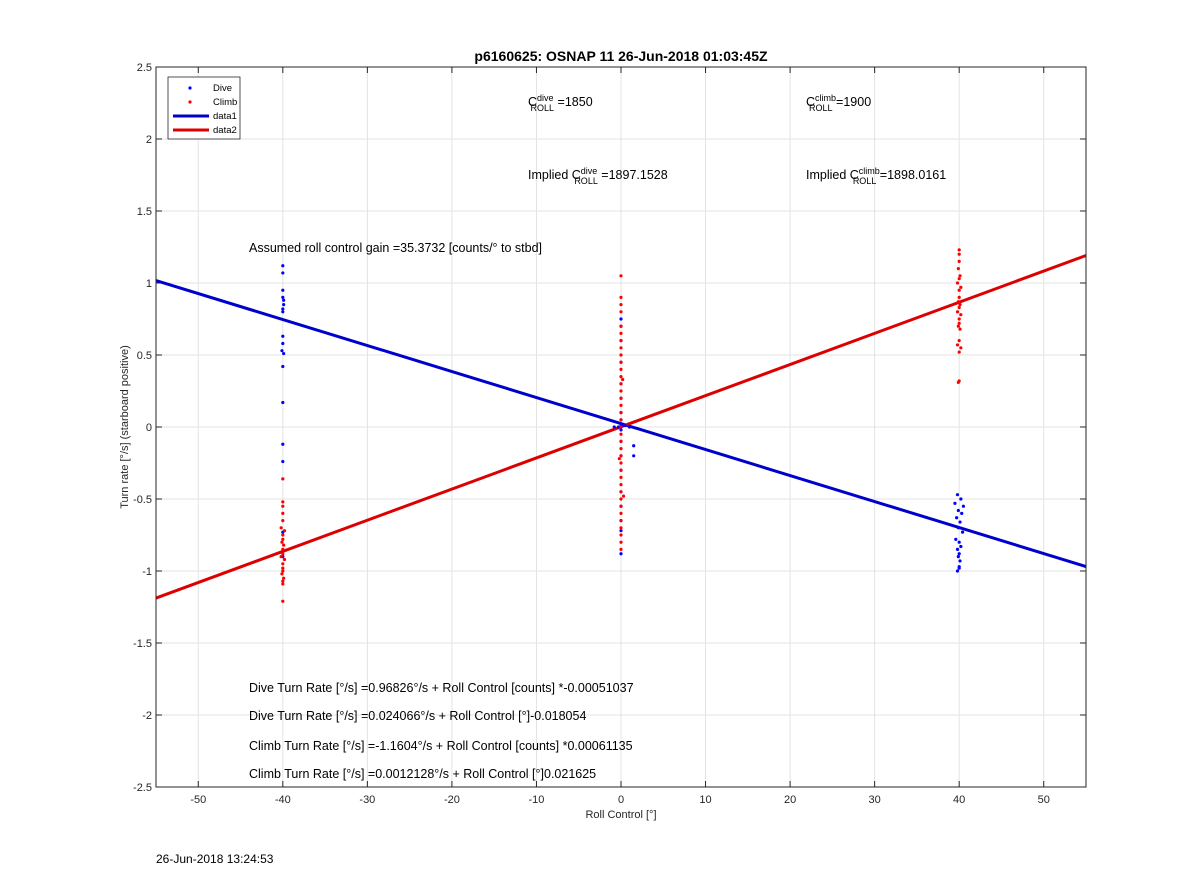 This screenshot has height=885, width=1200. Describe the element at coordinates (144, 68) in the screenshot. I see `y-tick-label: 2.5` at that location.